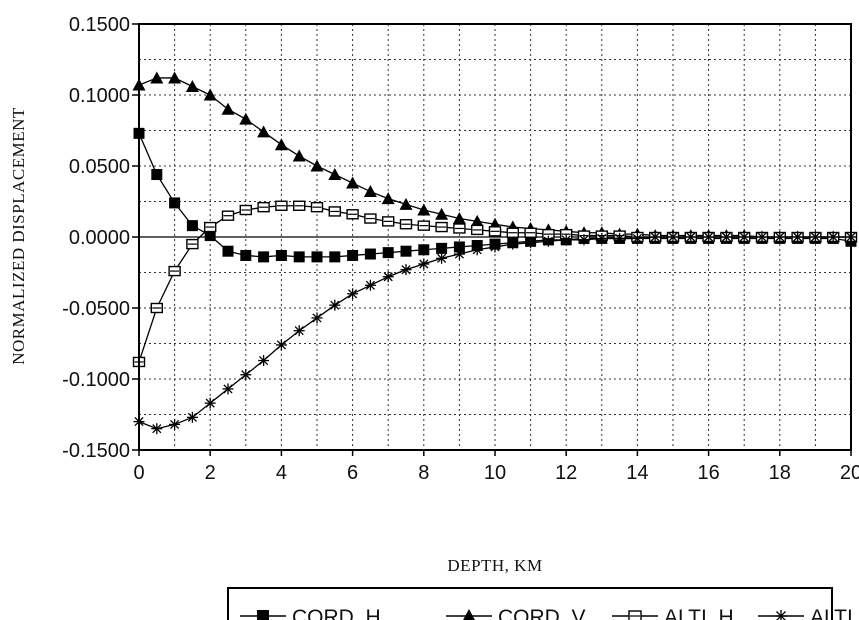  I want to click on legend-entries: CORD.,H CORD.,V ALTI.,H ALTI.,V, so click(549, 613).